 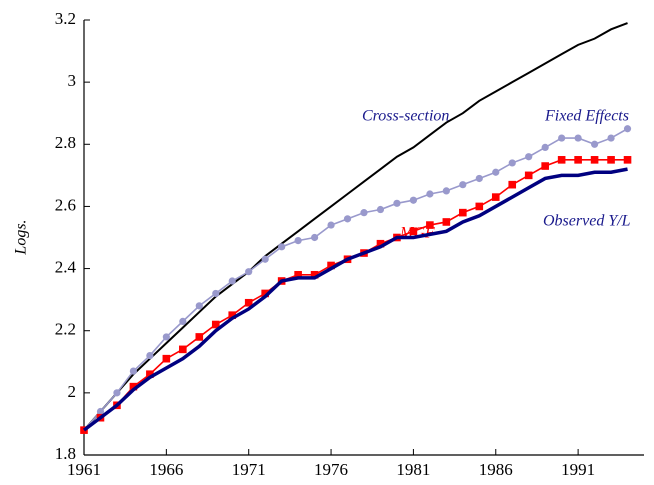 What do you see at coordinates (249, 469) in the screenshot?
I see `x-tick-label: 1971` at bounding box center [249, 469].